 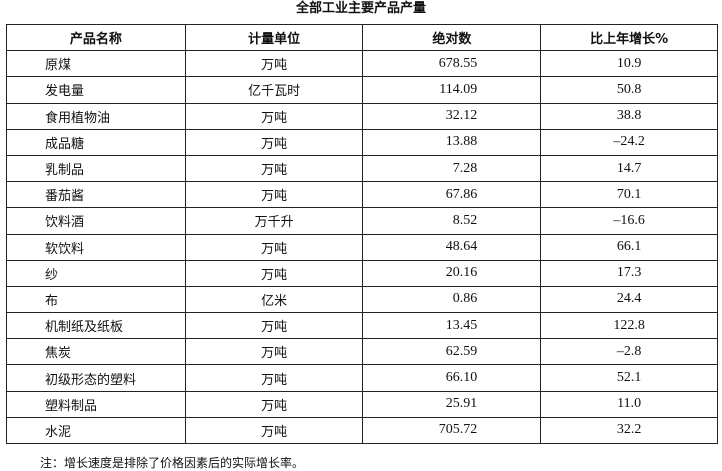 I want to click on header-row: 产品名称 计量单位 绝对数 比上年增长%, so click(x=362, y=37).